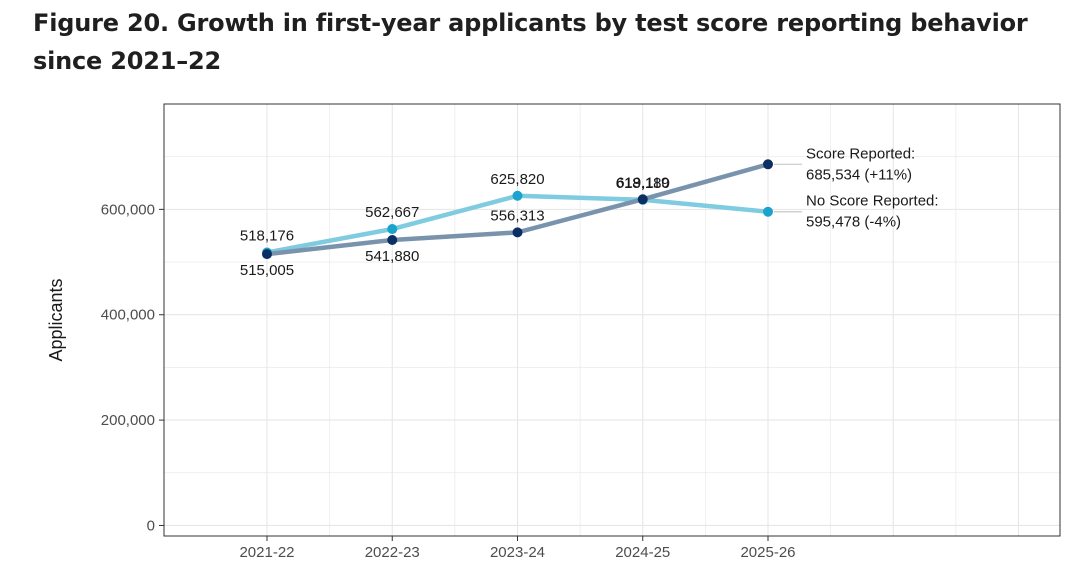 The height and width of the screenshot is (565, 1080). Describe the element at coordinates (517, 215) in the screenshot. I see `data-label: 556,313` at that location.